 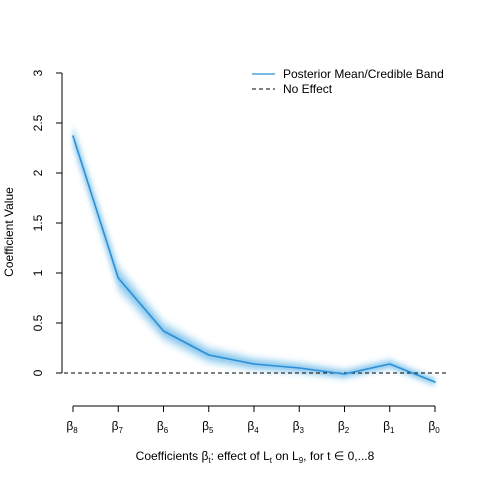 What do you see at coordinates (348, 81) in the screenshot?
I see `legend: Posterior Mean/Credible Band No Effect` at bounding box center [348, 81].